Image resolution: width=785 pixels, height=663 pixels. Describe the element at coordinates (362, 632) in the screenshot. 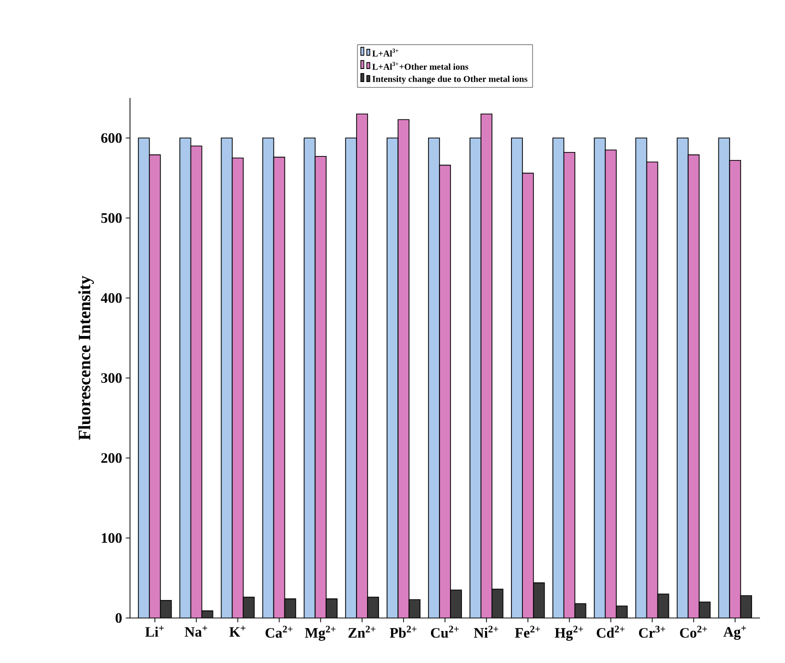

I see `x-tick-label: Zn$^{2+}$` at that location.